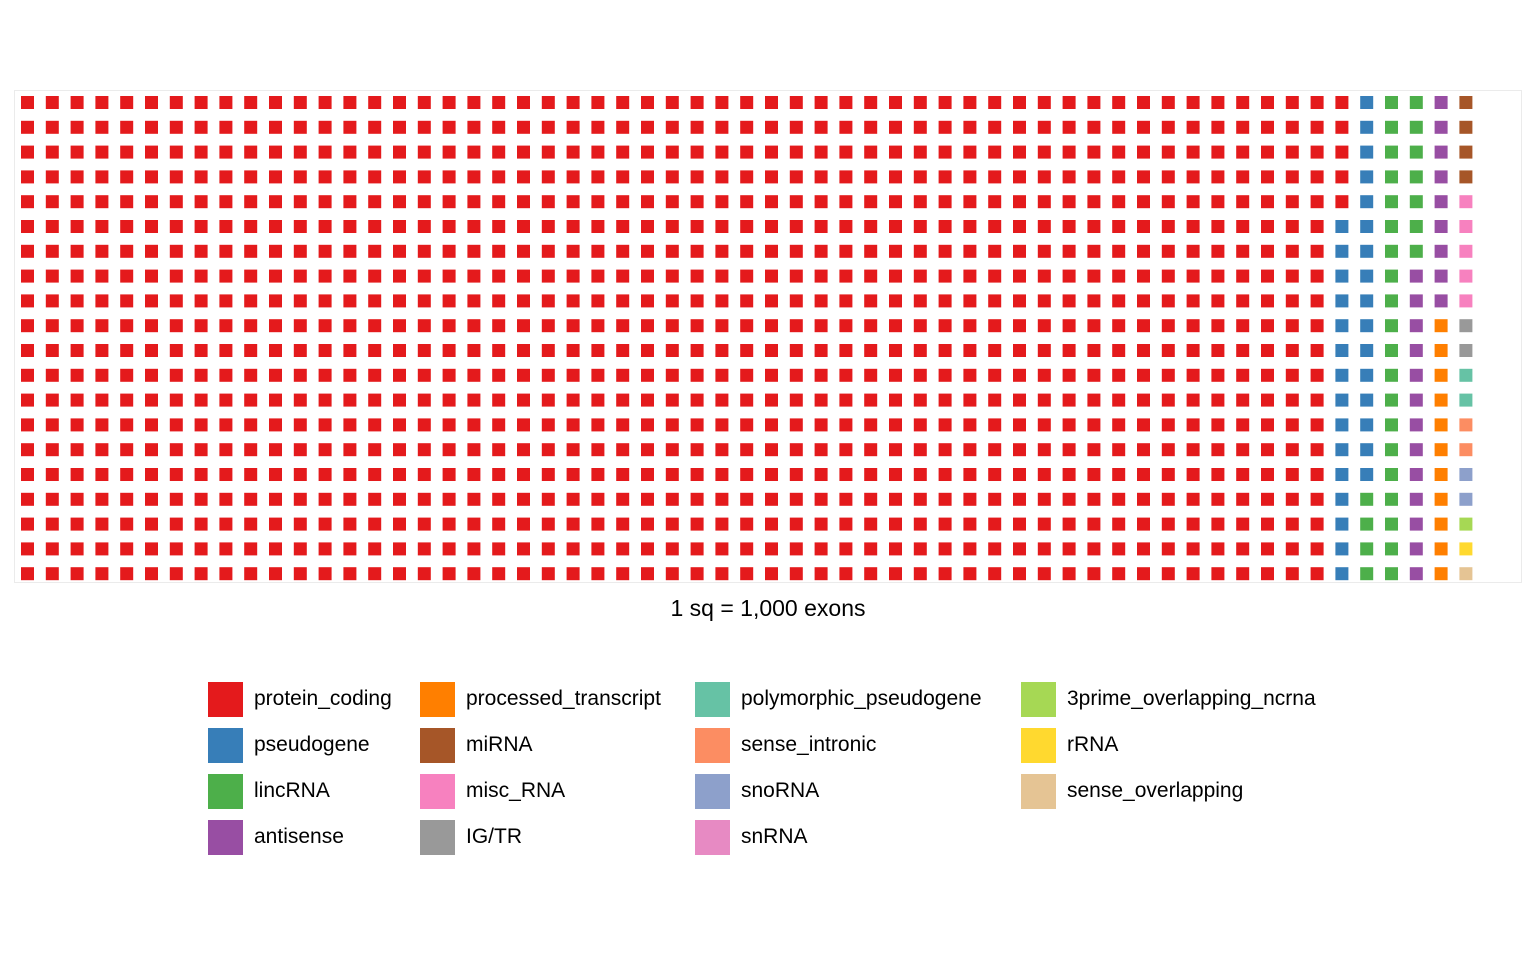 The height and width of the screenshot is (960, 1536). What do you see at coordinates (1155, 790) in the screenshot?
I see `legend-label: sense_overlapping` at bounding box center [1155, 790].